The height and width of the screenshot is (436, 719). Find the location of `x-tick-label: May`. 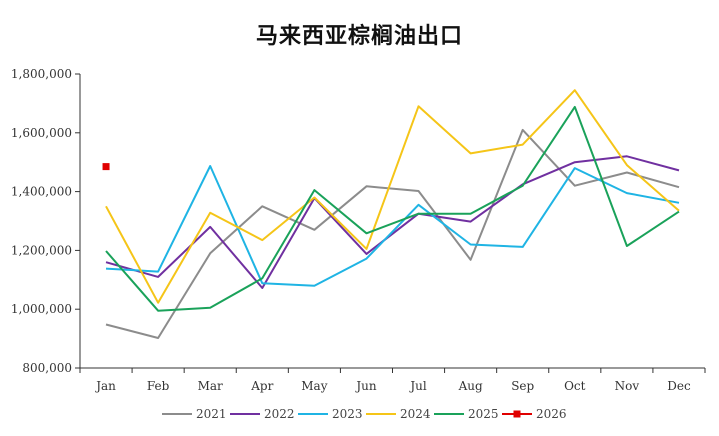

x-tick-label: May is located at coordinates (314, 386).